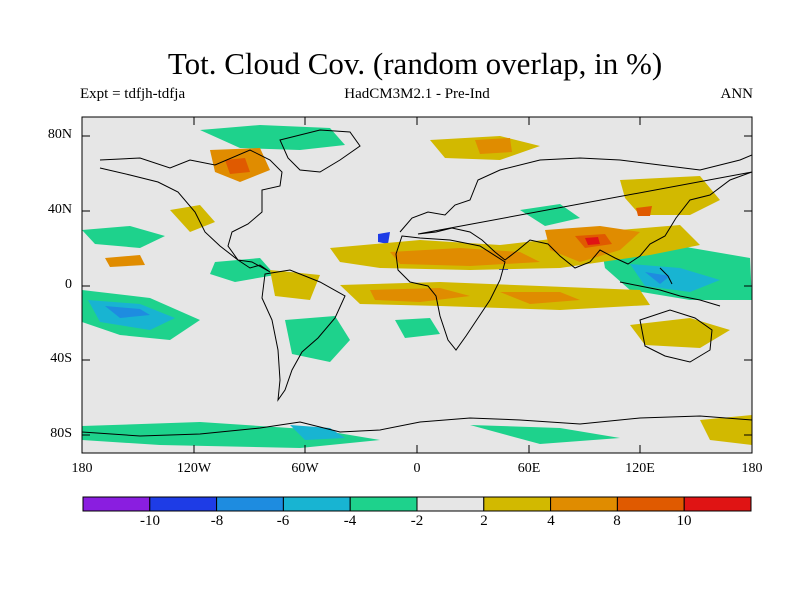 This screenshot has width=800, height=600. What do you see at coordinates (640, 468) in the screenshot?
I see `x-tick-label: 120E` at bounding box center [640, 468].